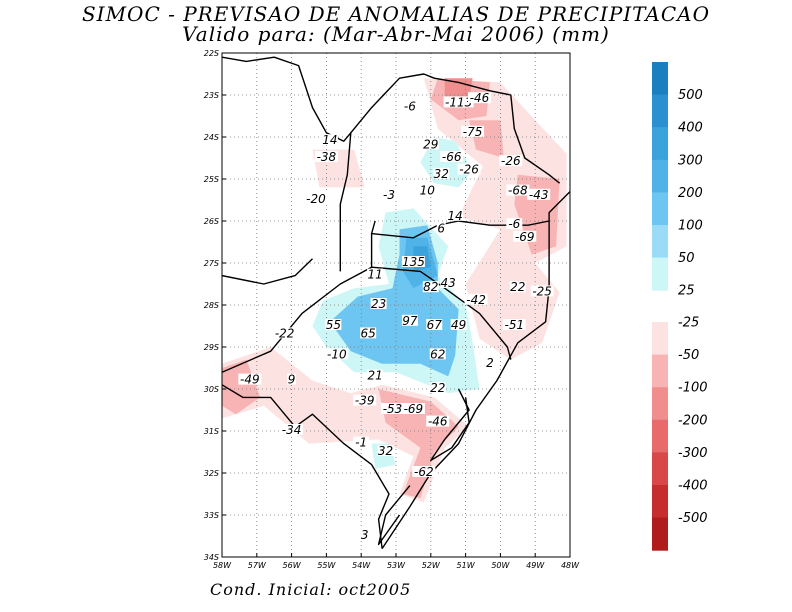  I want to click on shade-neg25c, so click(346, 425).